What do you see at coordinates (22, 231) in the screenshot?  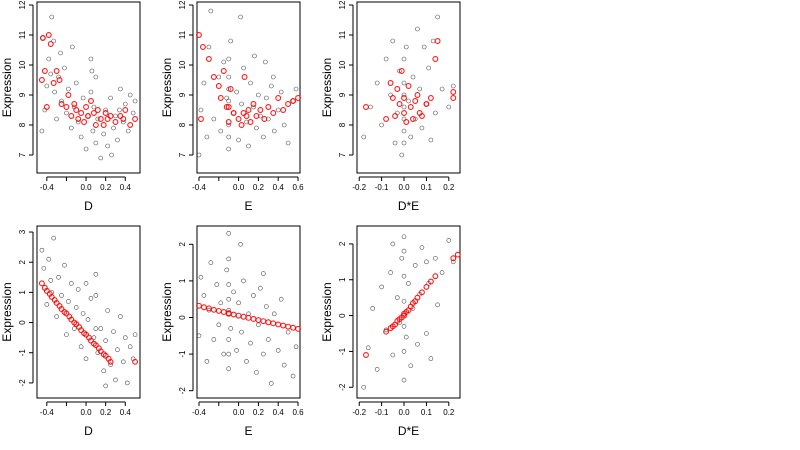 I see `y-tick-label: 3` at bounding box center [22, 231].